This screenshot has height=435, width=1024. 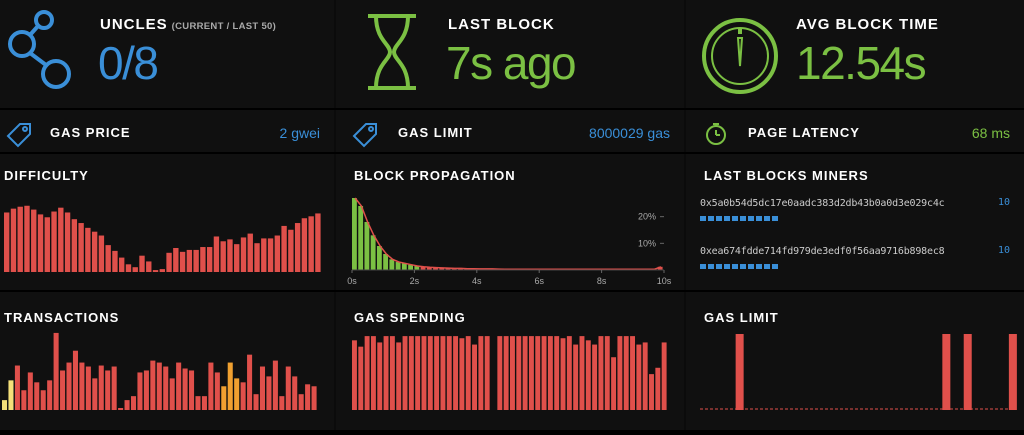 I want to click on propagation-x-tick-label: 4s, so click(x=477, y=281).